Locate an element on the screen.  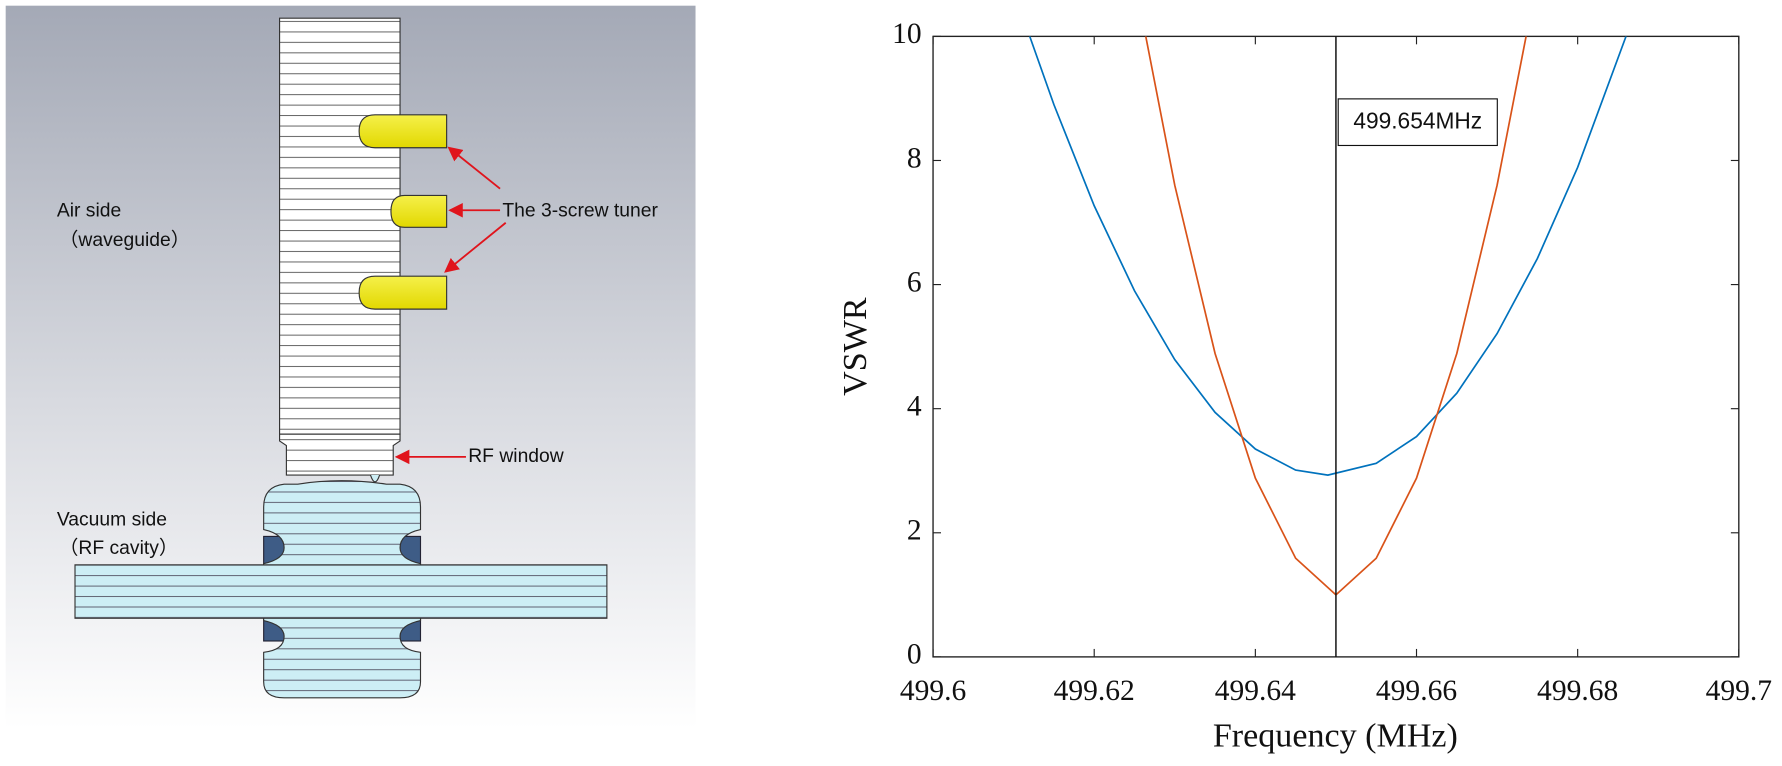
waveguide is located at coordinates (340, 226).